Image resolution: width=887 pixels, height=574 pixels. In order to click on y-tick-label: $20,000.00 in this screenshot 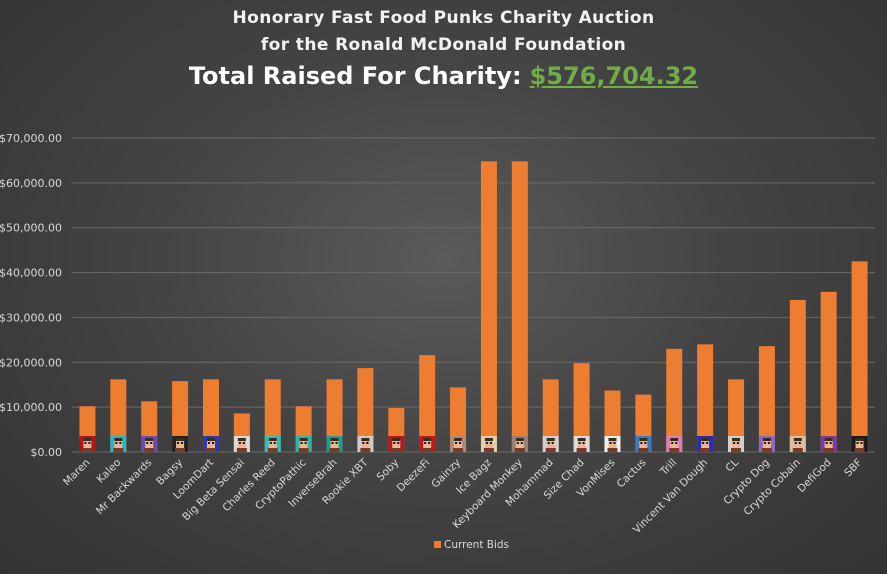, I will do `click(31, 362)`.